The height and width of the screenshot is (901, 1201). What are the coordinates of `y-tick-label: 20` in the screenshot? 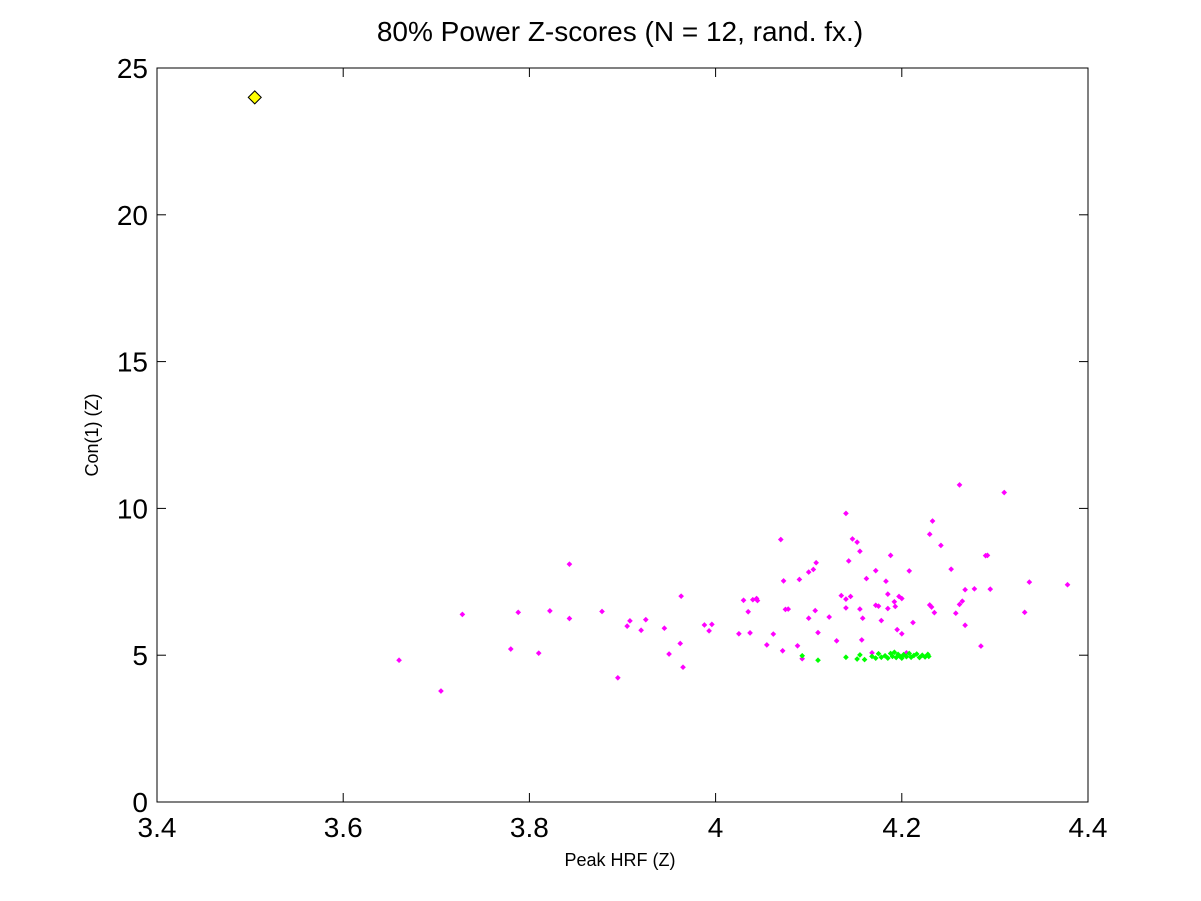 It's located at (132, 215).